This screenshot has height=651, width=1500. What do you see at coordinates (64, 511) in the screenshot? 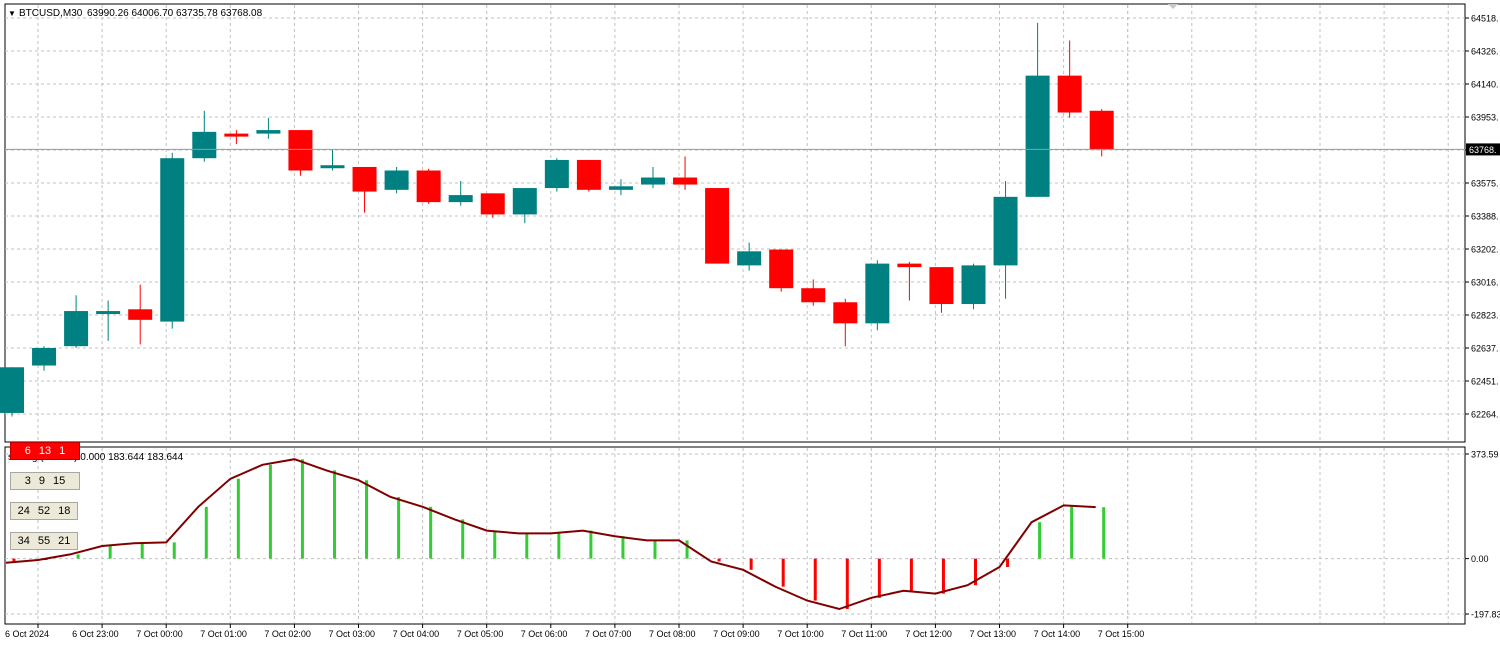
I see `preset-value: 18` at bounding box center [64, 511].